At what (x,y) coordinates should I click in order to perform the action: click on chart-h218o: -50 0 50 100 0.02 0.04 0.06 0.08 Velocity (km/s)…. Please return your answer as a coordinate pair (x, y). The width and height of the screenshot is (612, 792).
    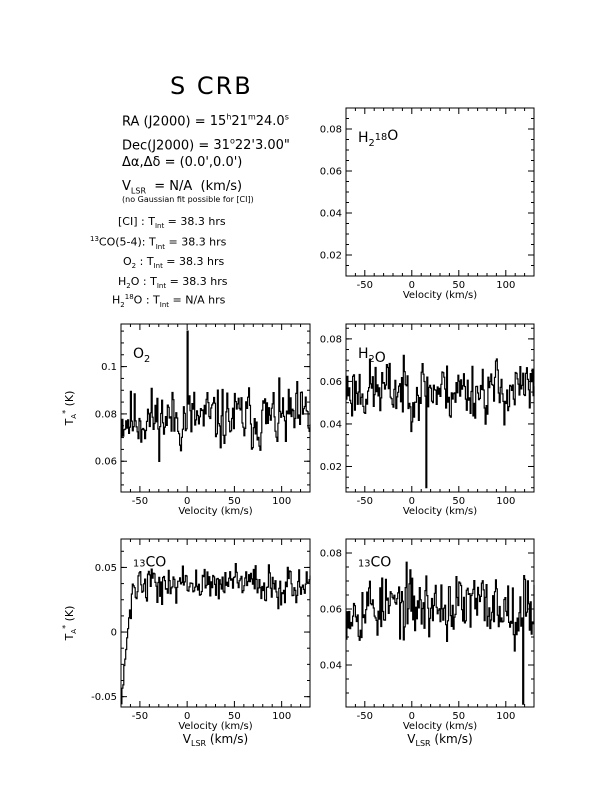
    Looking at the image, I should click on (427, 204).